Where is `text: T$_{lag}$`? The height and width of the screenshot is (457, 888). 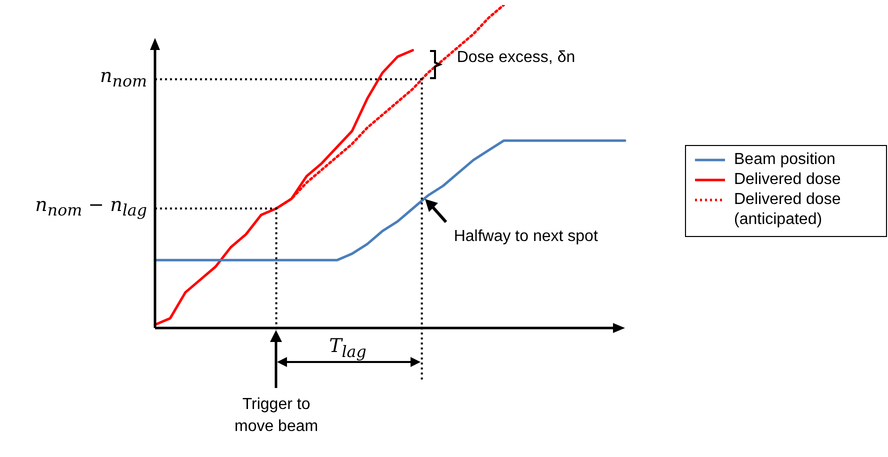 text: T$_{lag}$ is located at coordinates (347, 348).